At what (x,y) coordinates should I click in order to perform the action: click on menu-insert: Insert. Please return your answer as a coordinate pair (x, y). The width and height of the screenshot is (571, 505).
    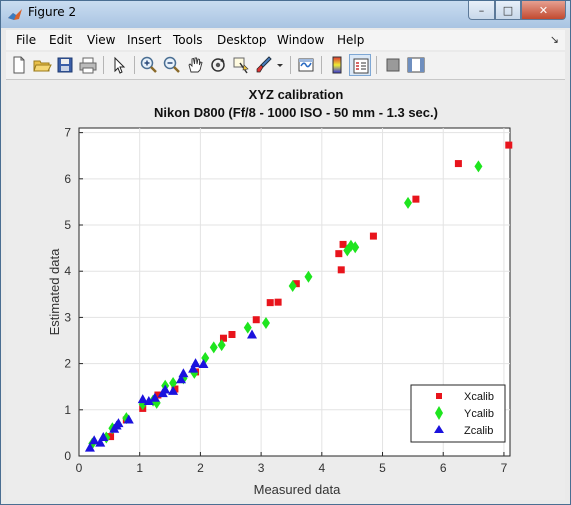
    Looking at the image, I should click on (144, 40).